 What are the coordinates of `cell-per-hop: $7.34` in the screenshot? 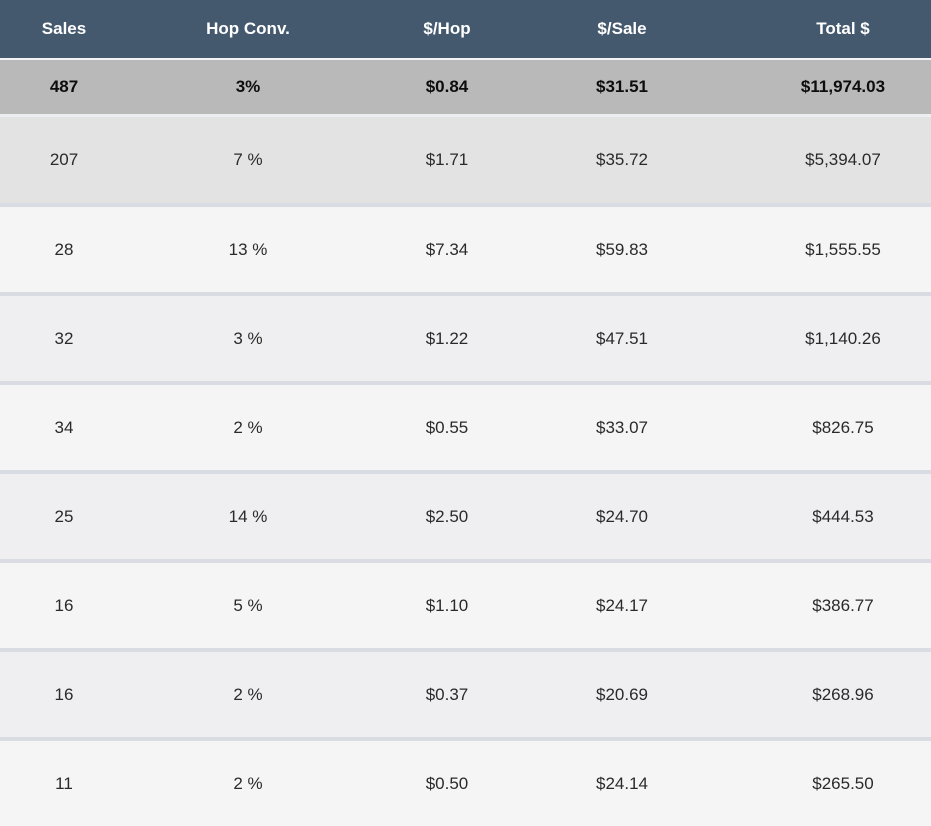 It's located at (447, 247).